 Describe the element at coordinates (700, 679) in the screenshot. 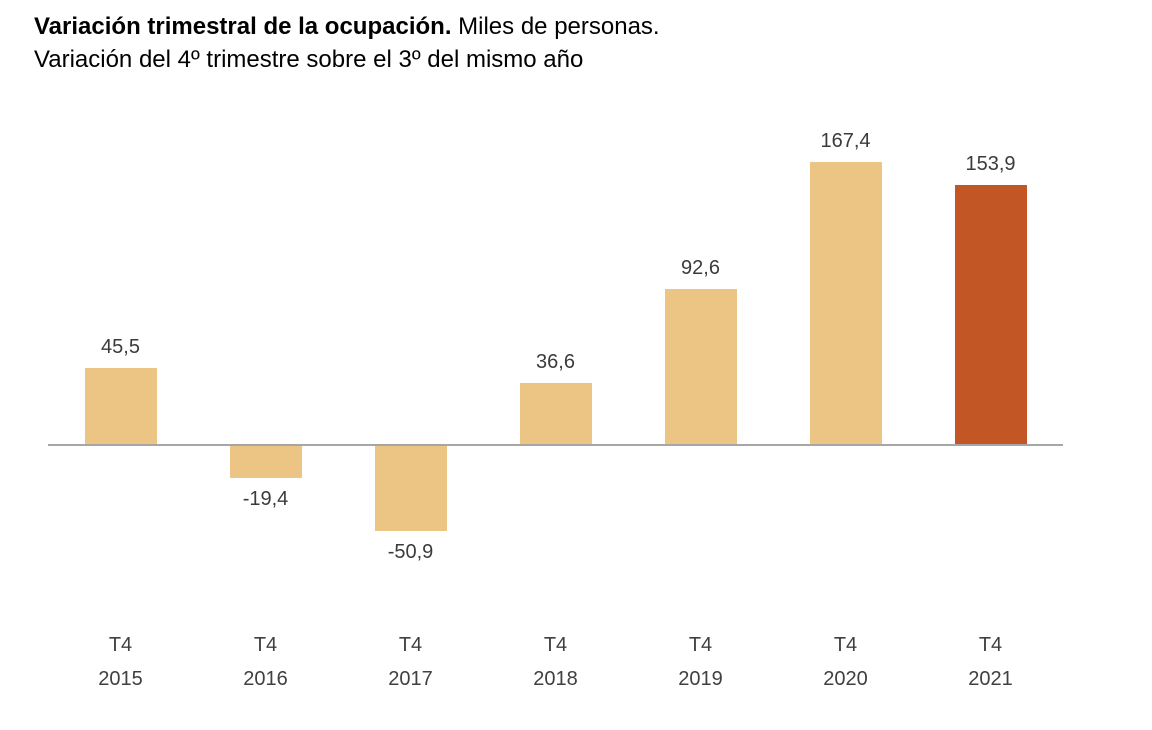

I see `tick-year-t4-2019: 2019` at that location.